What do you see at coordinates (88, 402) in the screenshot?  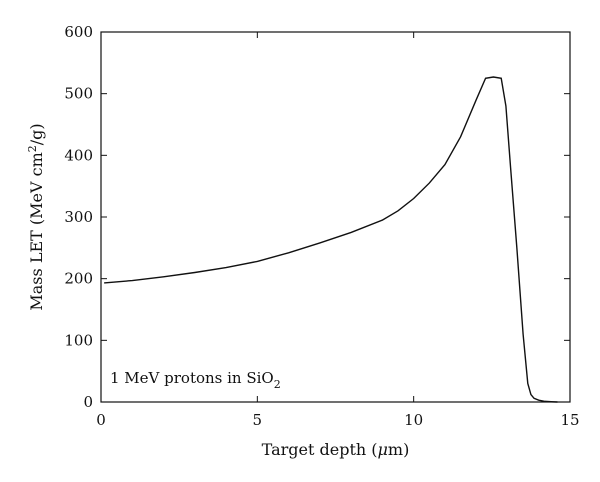 I see `y-tick-label: 0` at bounding box center [88, 402].